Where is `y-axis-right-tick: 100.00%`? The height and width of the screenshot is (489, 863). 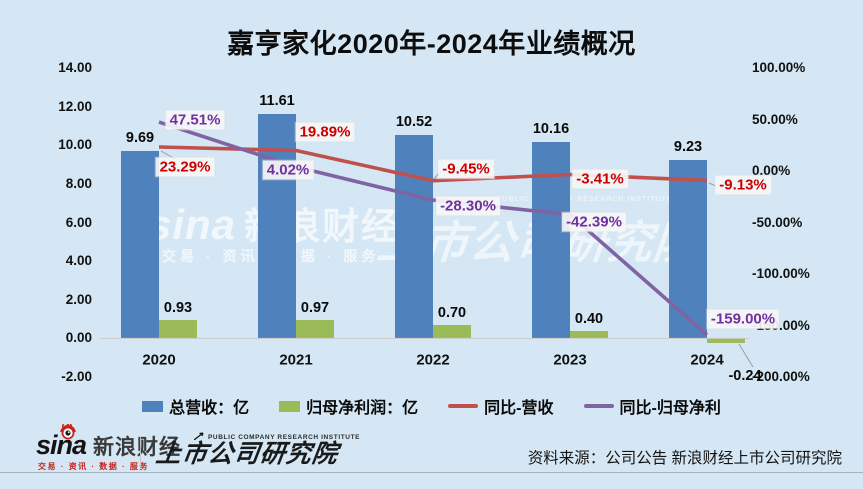
y-axis-right-tick: 100.00% is located at coordinates (779, 67).